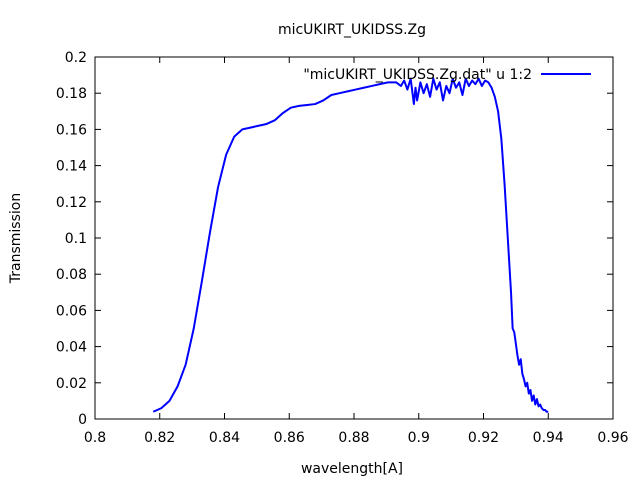  I want to click on legend: "micUKIRT_UKIDSS.Zg.dat" u 1:2, so click(447, 75).